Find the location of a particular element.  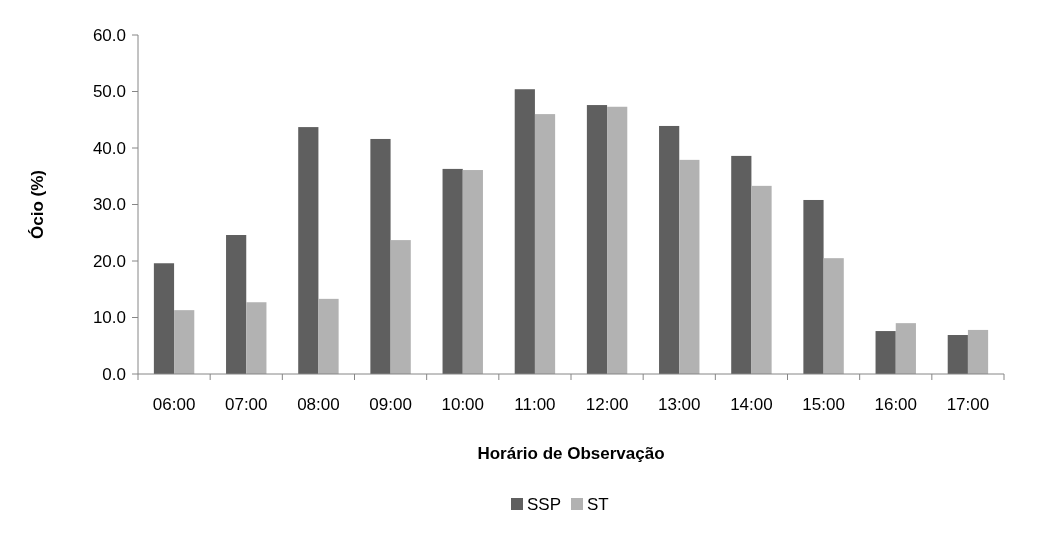

y-tick-label: 30.0 is located at coordinates (109, 205).